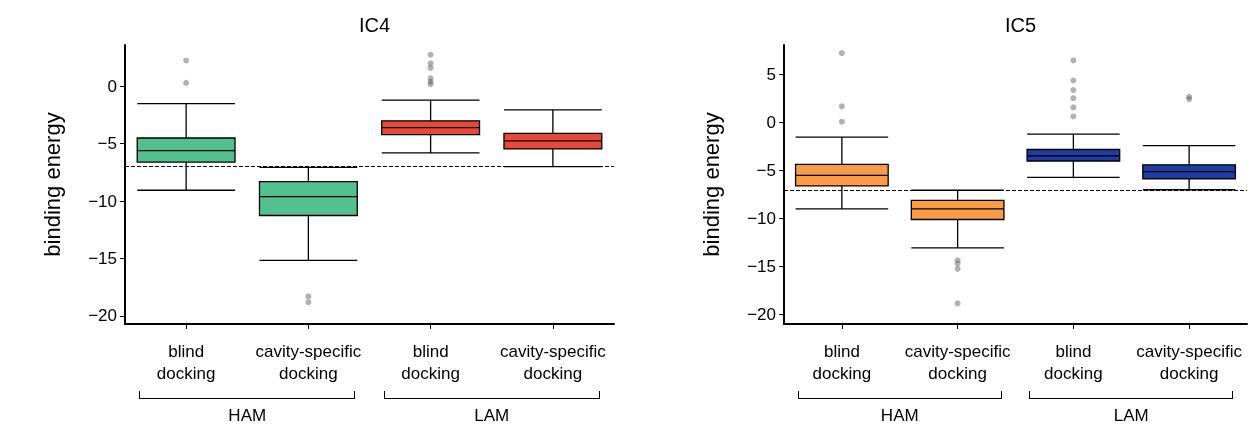  What do you see at coordinates (771, 75) in the screenshot?
I see `y-tick-label: 5` at bounding box center [771, 75].